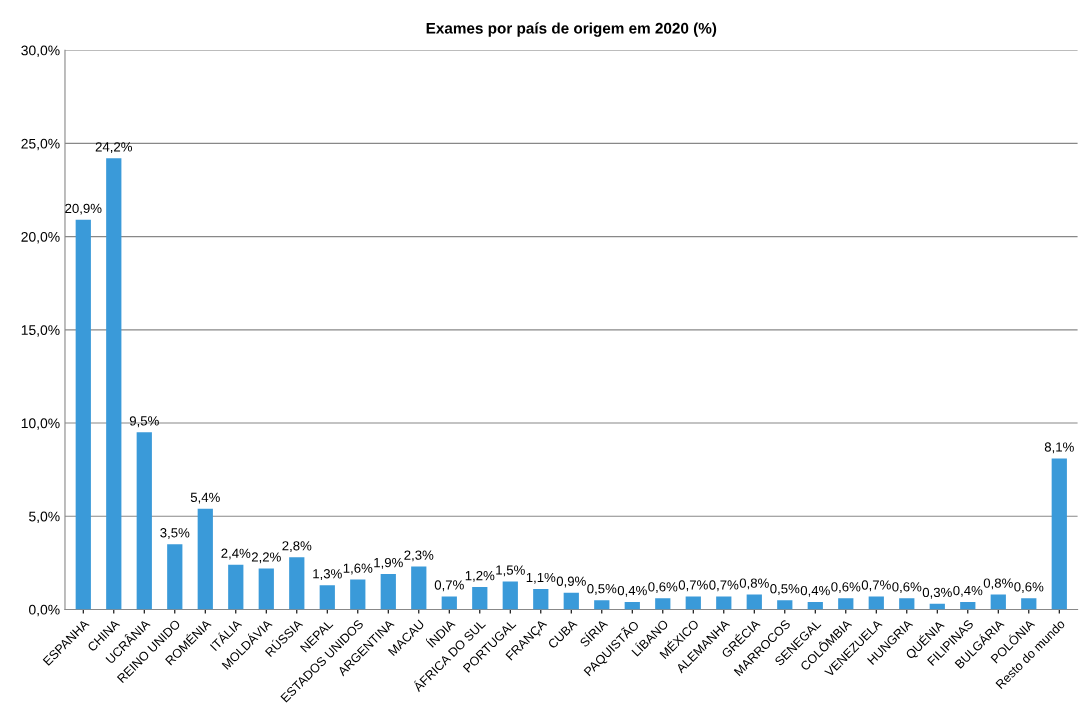 The height and width of the screenshot is (717, 1083). Describe the element at coordinates (510, 571) in the screenshot. I see `data-label: 1,5%` at that location.